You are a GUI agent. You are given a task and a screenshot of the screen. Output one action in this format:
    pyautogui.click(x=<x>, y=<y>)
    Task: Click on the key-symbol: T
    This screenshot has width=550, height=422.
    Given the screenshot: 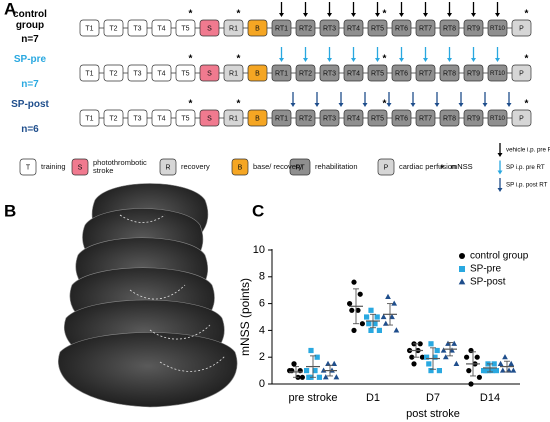 What is the action you would take?
    pyautogui.click(x=28, y=167)
    